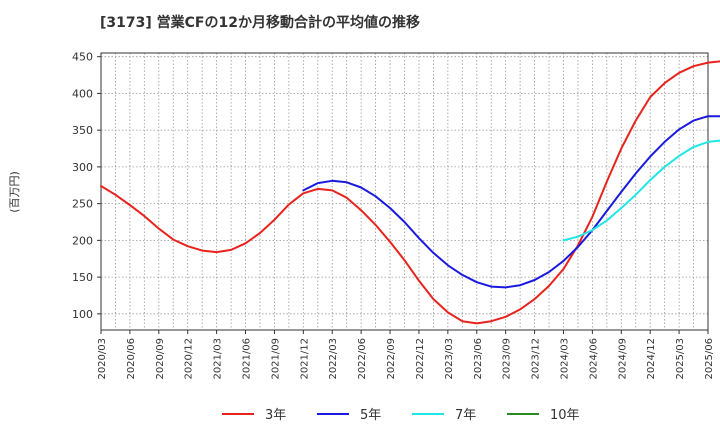 Image resolution: width=720 pixels, height=440 pixels. Describe the element at coordinates (641, 190) in the screenshot. I see `series-line-7年` at that location.